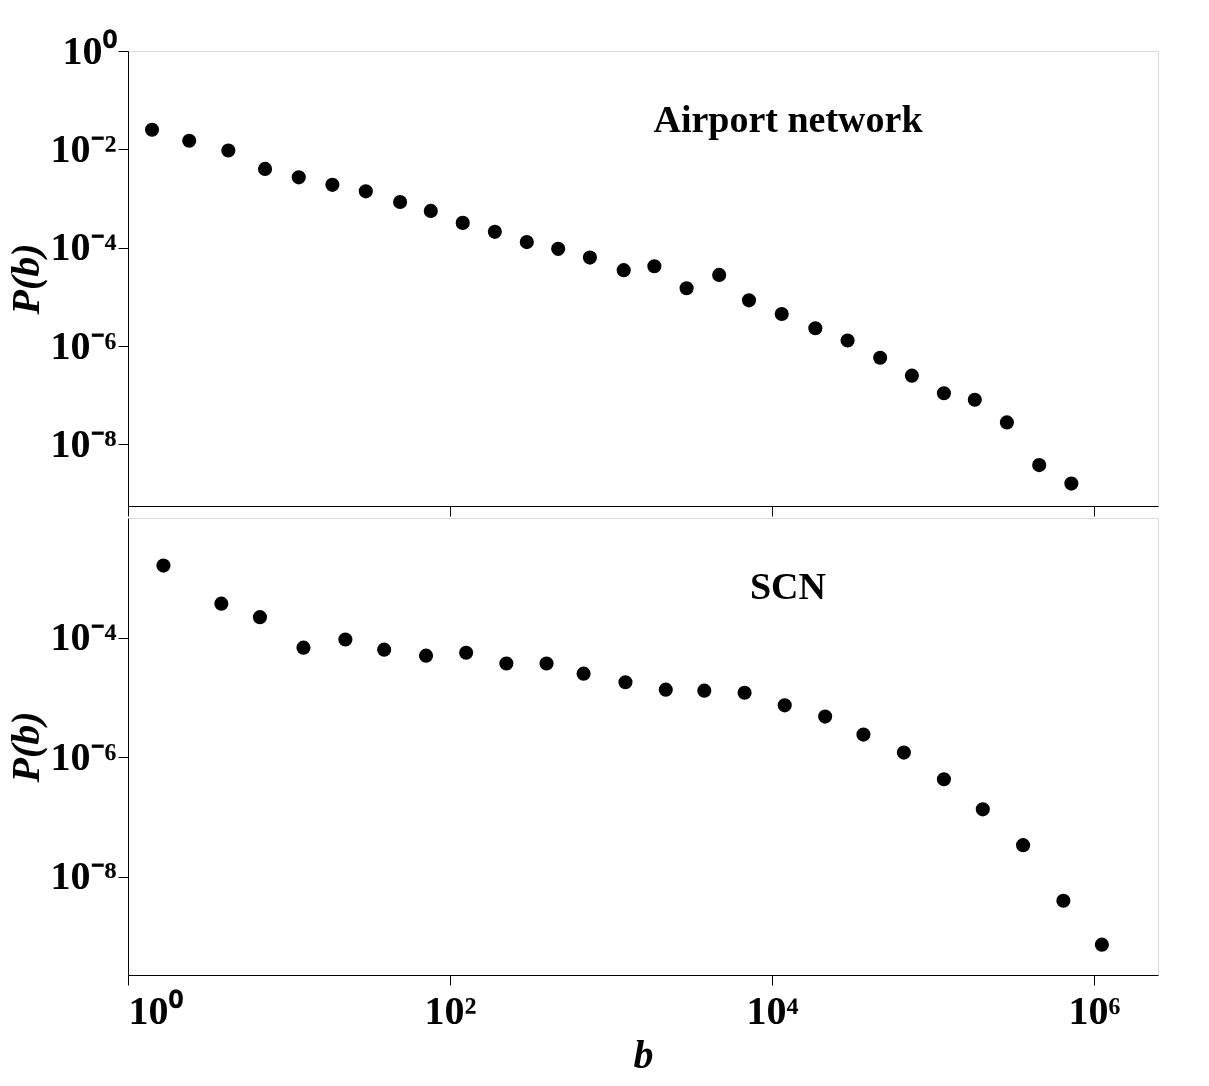 The height and width of the screenshot is (1086, 1209). I want to click on x-tick-label: 10⁶, so click(1094, 1010).